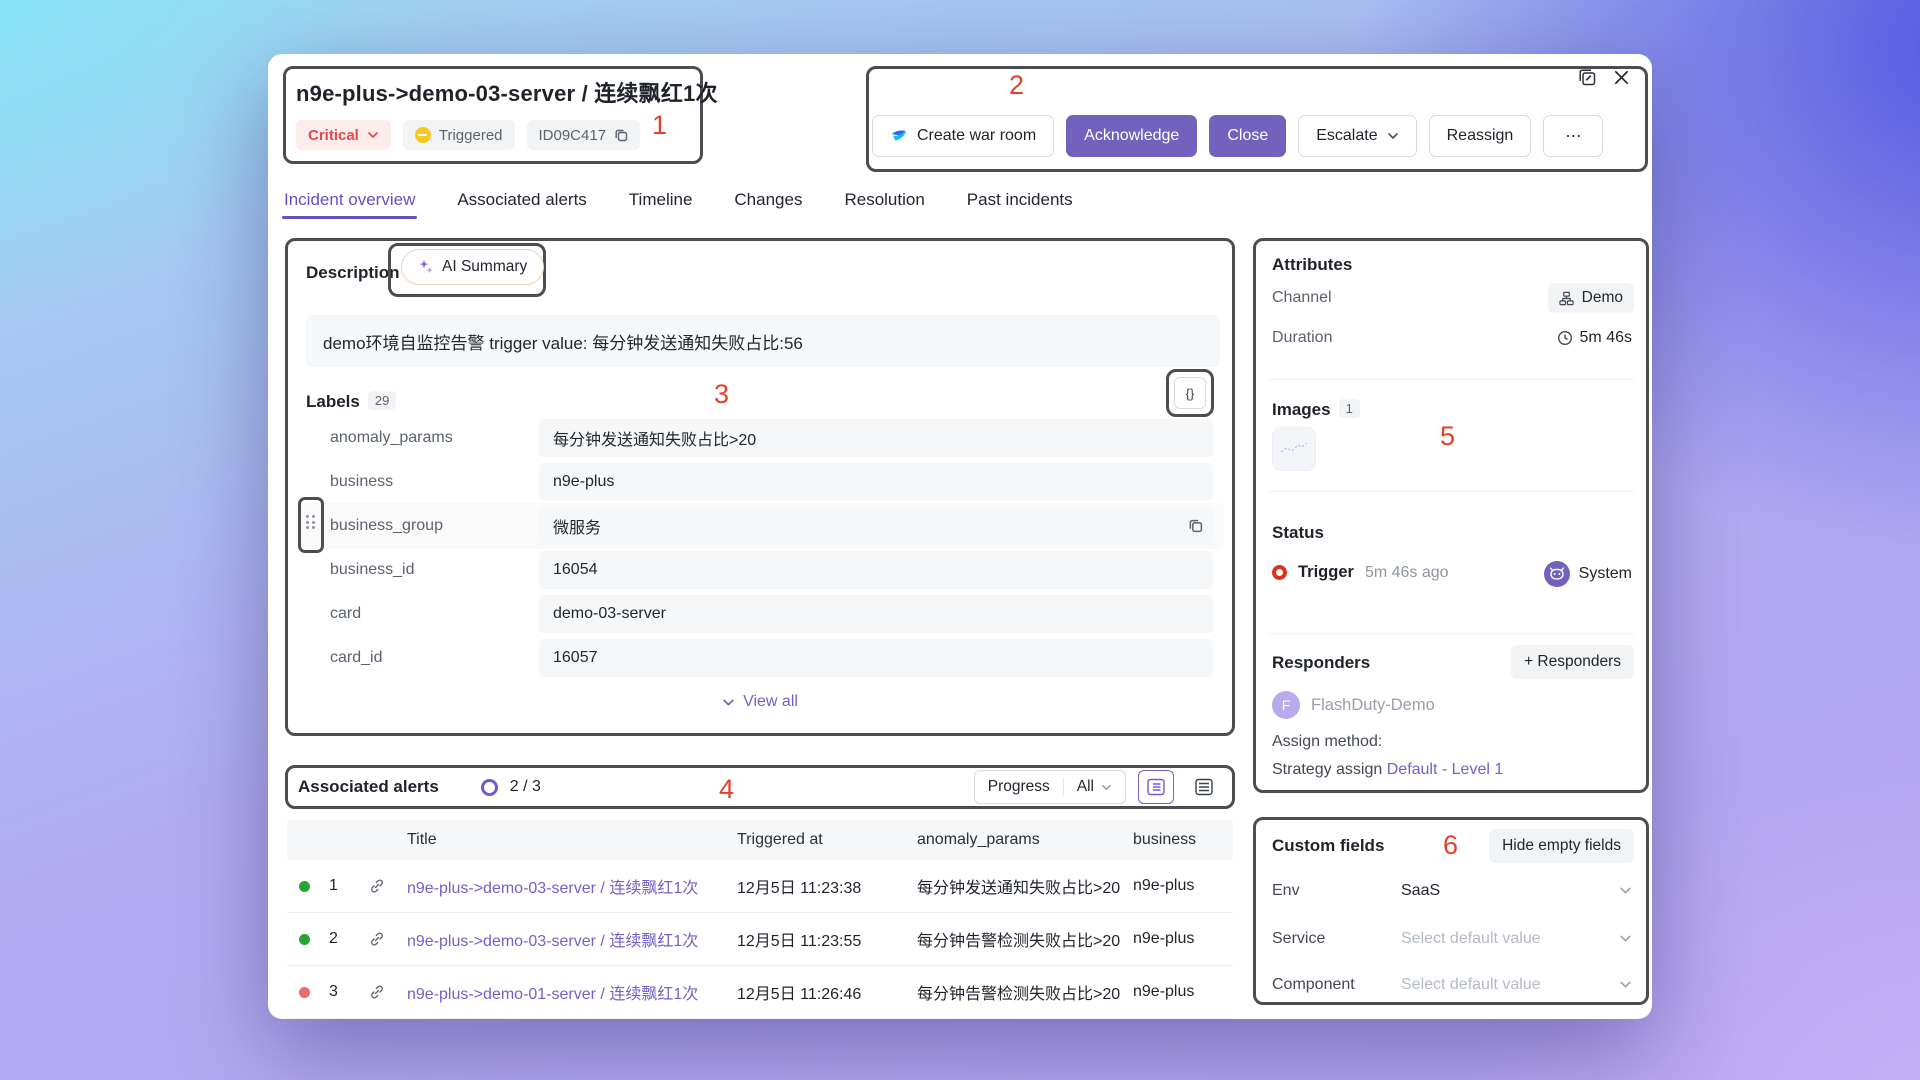  What do you see at coordinates (422, 839) in the screenshot?
I see `col-title: Title` at bounding box center [422, 839].